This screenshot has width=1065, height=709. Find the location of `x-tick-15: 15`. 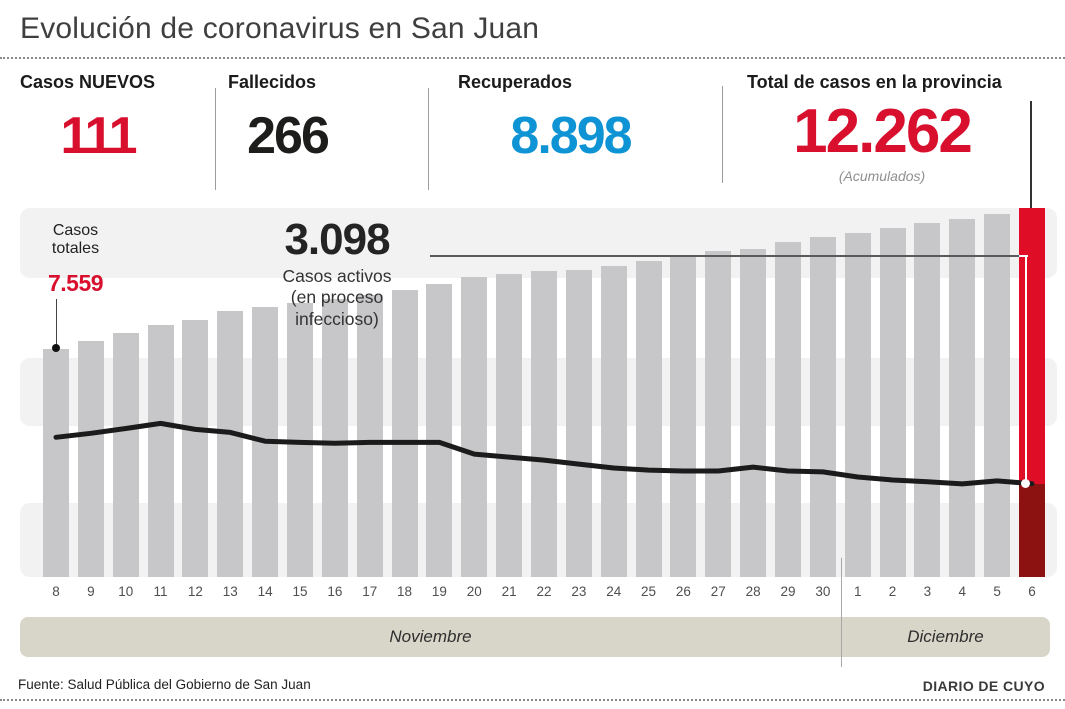

x-tick-15: 15 is located at coordinates (300, 591).